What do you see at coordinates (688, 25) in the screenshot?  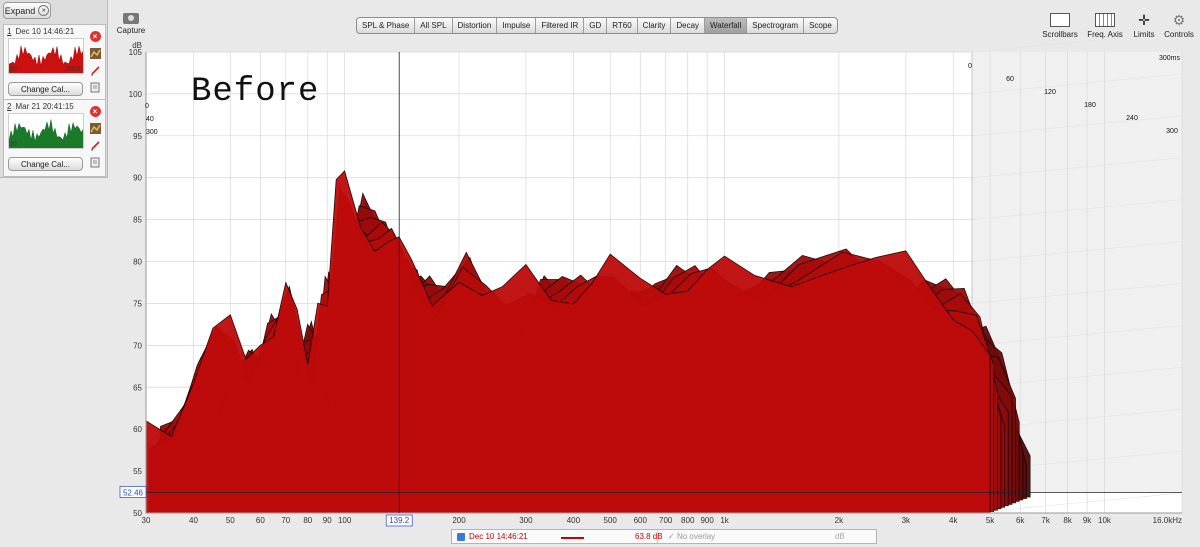 I see `tab-decay: Decay` at bounding box center [688, 25].